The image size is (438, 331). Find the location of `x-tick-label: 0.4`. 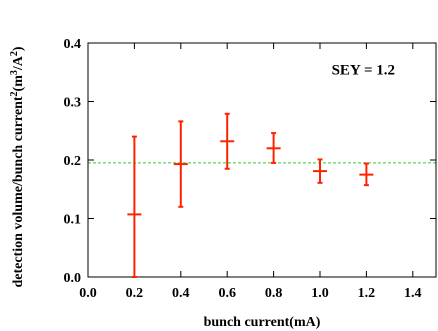

x-tick-label: 0.4 is located at coordinates (181, 293).